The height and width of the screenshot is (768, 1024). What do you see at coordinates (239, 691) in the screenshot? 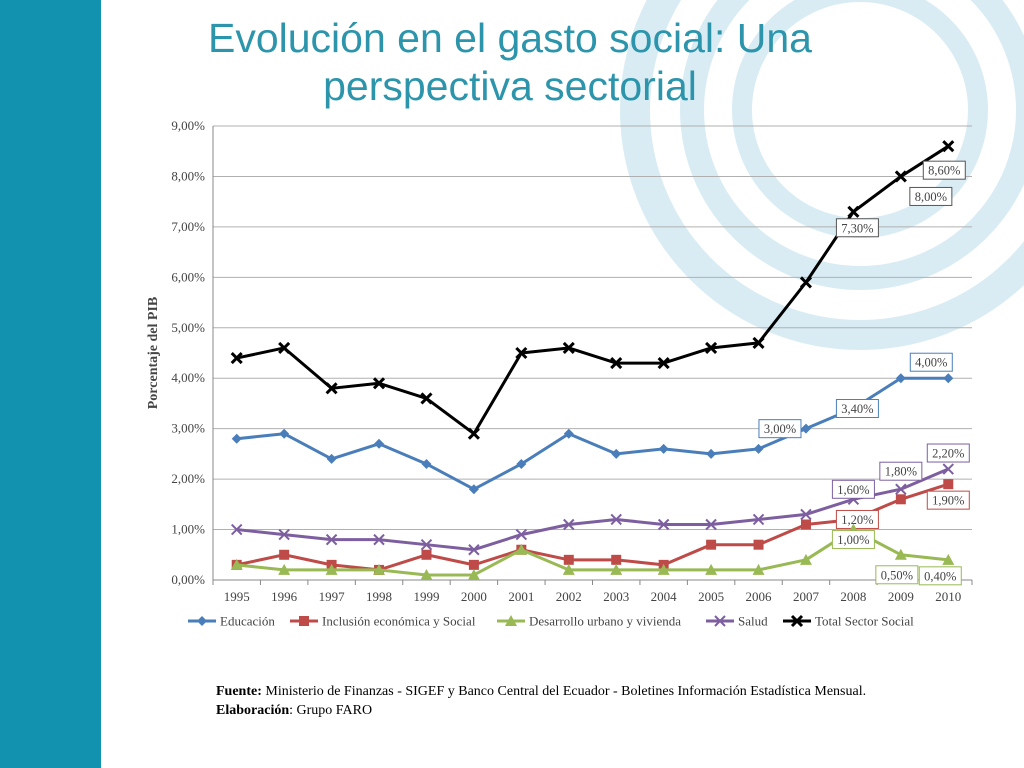
I see `source-label: Fuente:` at bounding box center [239, 691].